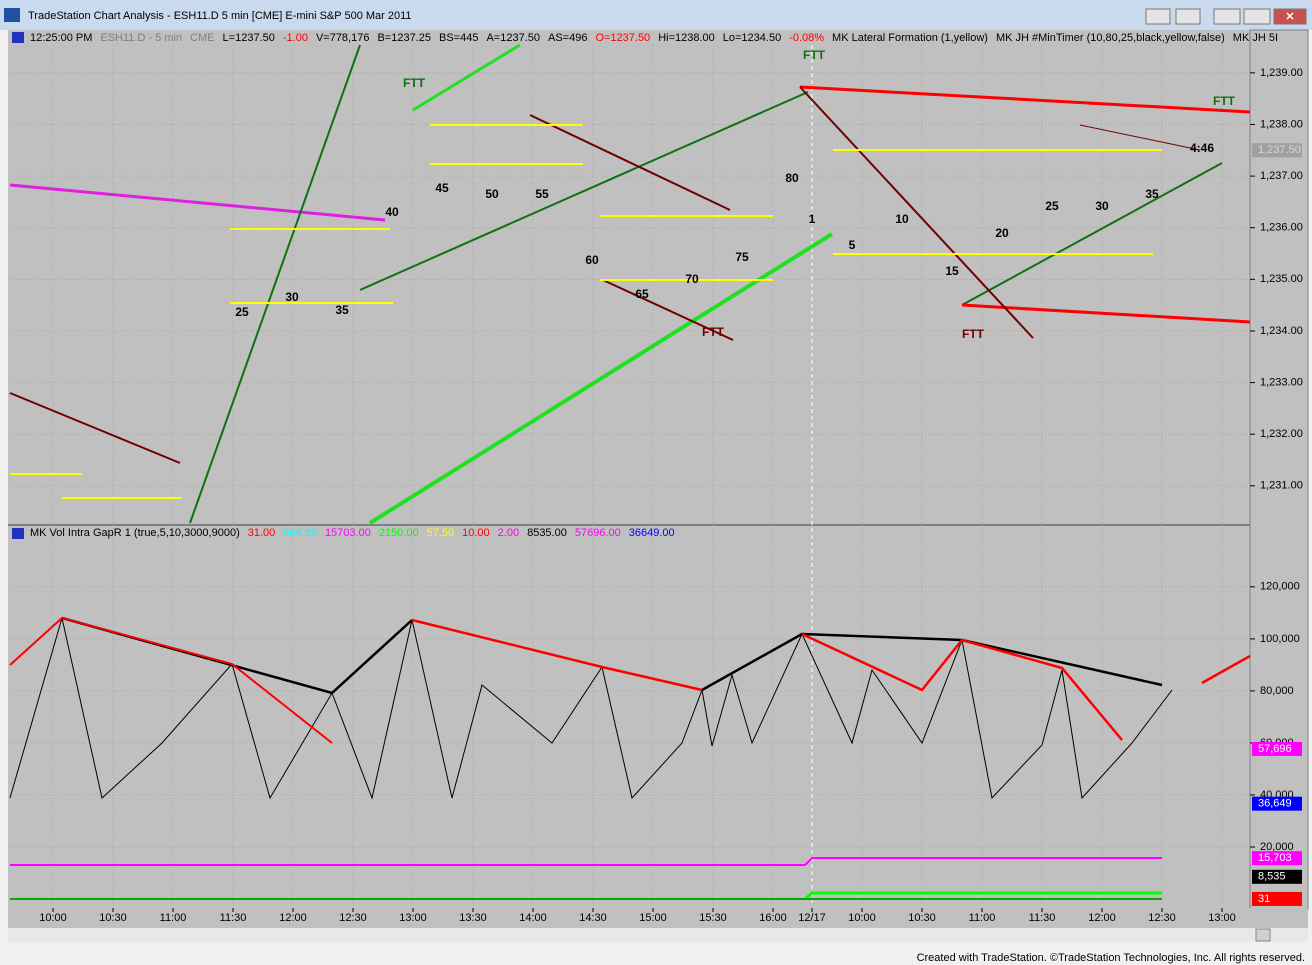 The image size is (1312, 965). Describe the element at coordinates (458, 38) in the screenshot. I see `status-item: BS=445` at that location.